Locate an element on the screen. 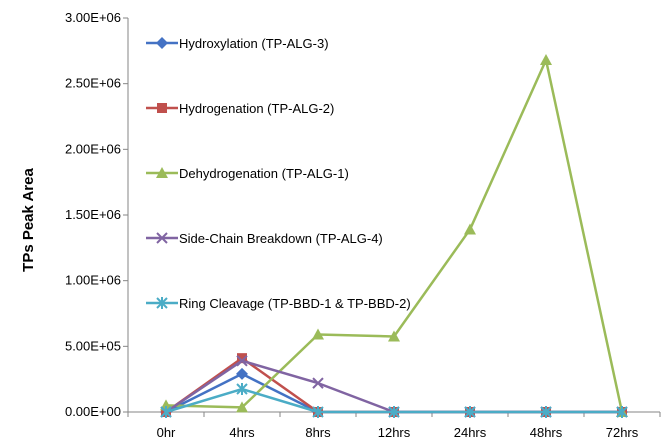 This screenshot has height=442, width=668. series-line is located at coordinates (393, 386).